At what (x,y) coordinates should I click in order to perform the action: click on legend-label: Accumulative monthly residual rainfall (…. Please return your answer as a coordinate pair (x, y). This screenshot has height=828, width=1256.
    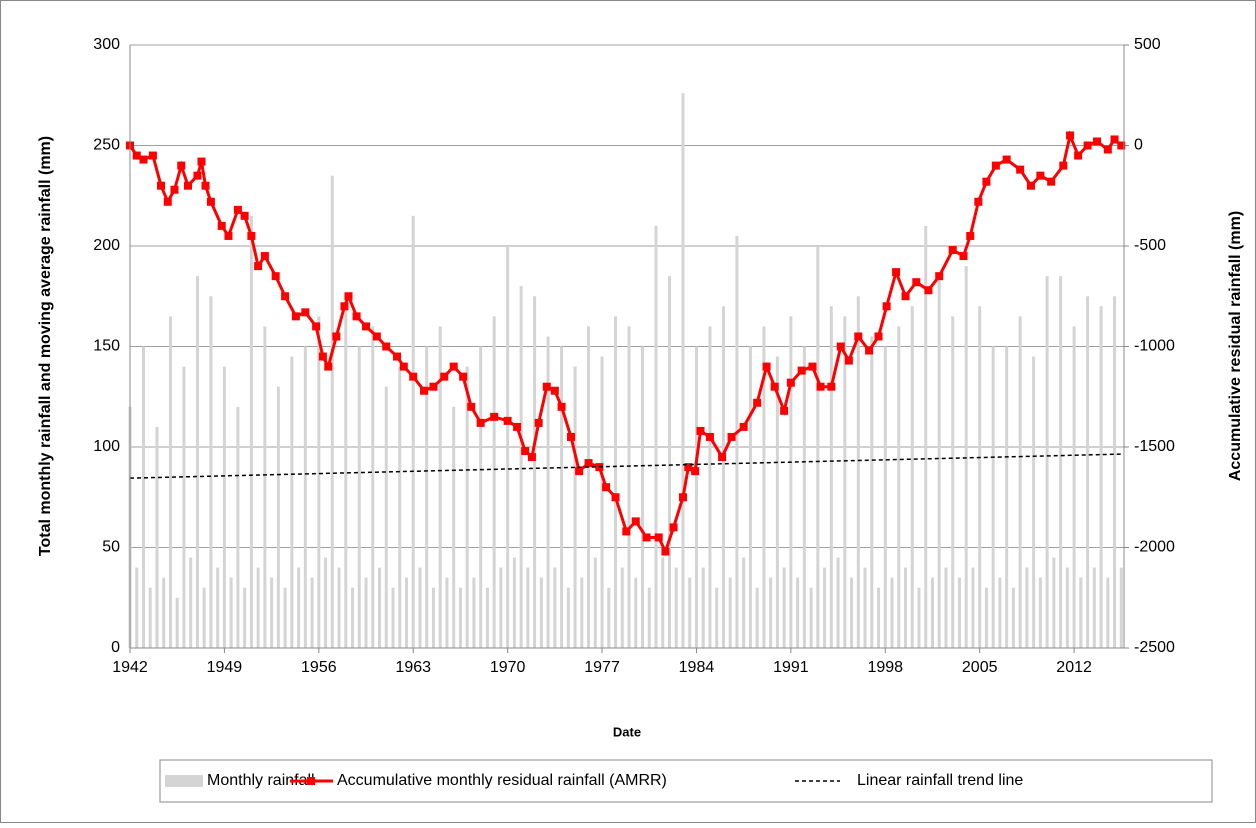
    Looking at the image, I should click on (502, 780).